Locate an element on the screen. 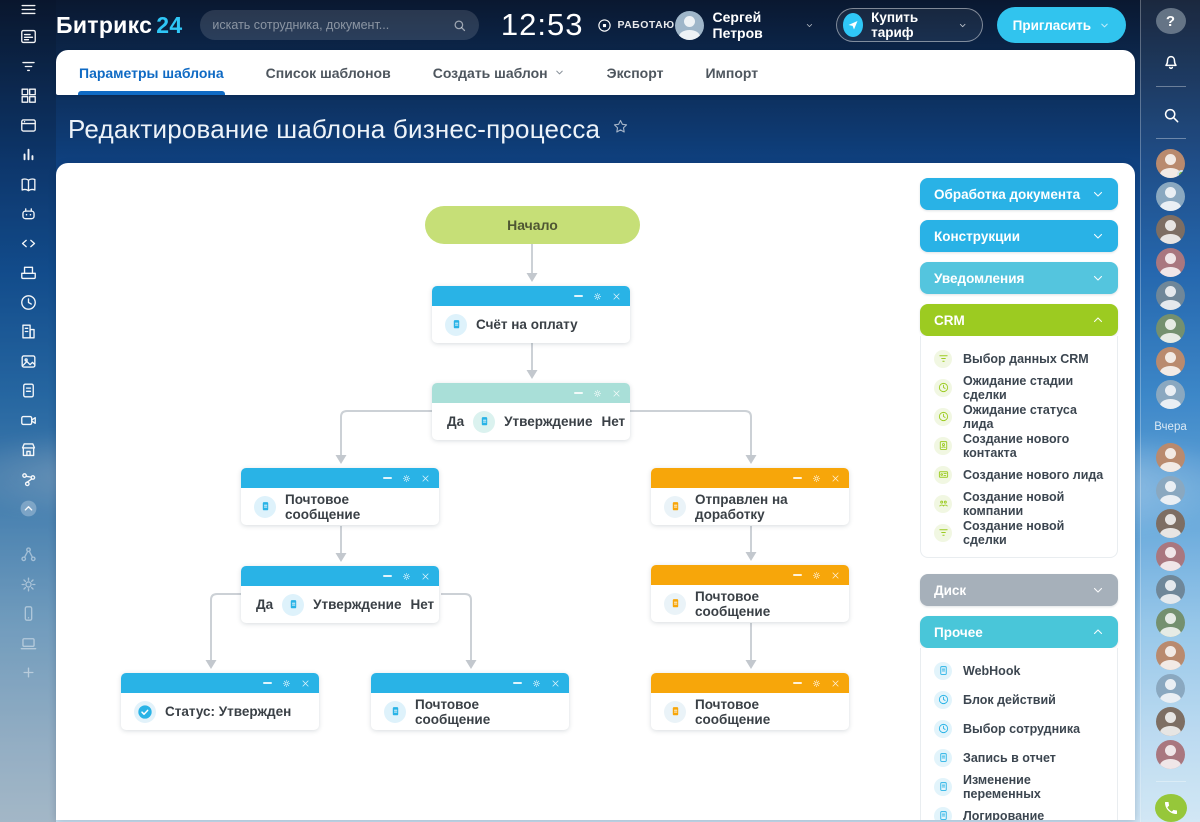 The image size is (1200, 822). flow-node-status-approved: Статус: Утвержден is located at coordinates (220, 701).